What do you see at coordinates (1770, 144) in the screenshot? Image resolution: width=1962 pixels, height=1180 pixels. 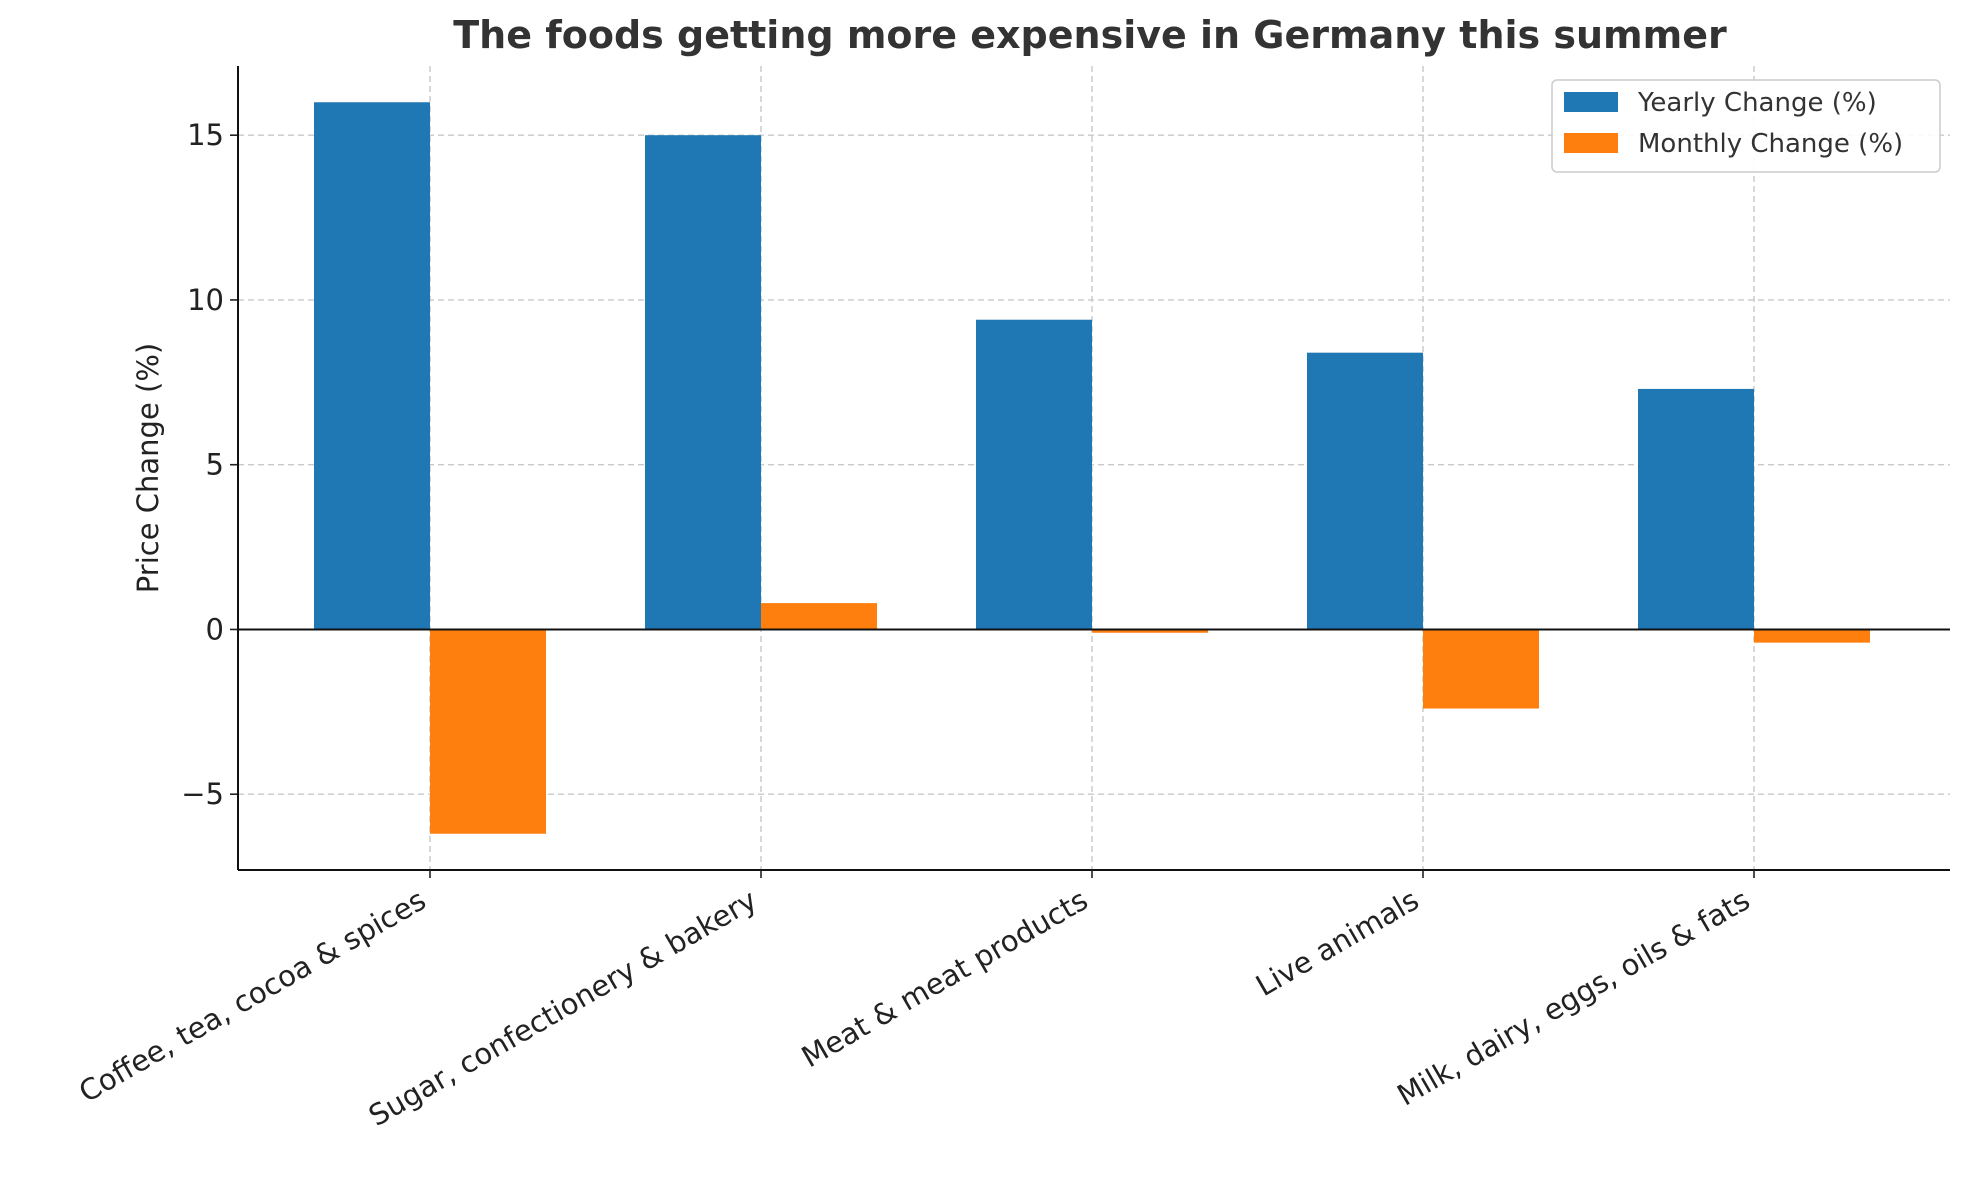 I see `legend-label: Monthly Change (%)` at bounding box center [1770, 144].